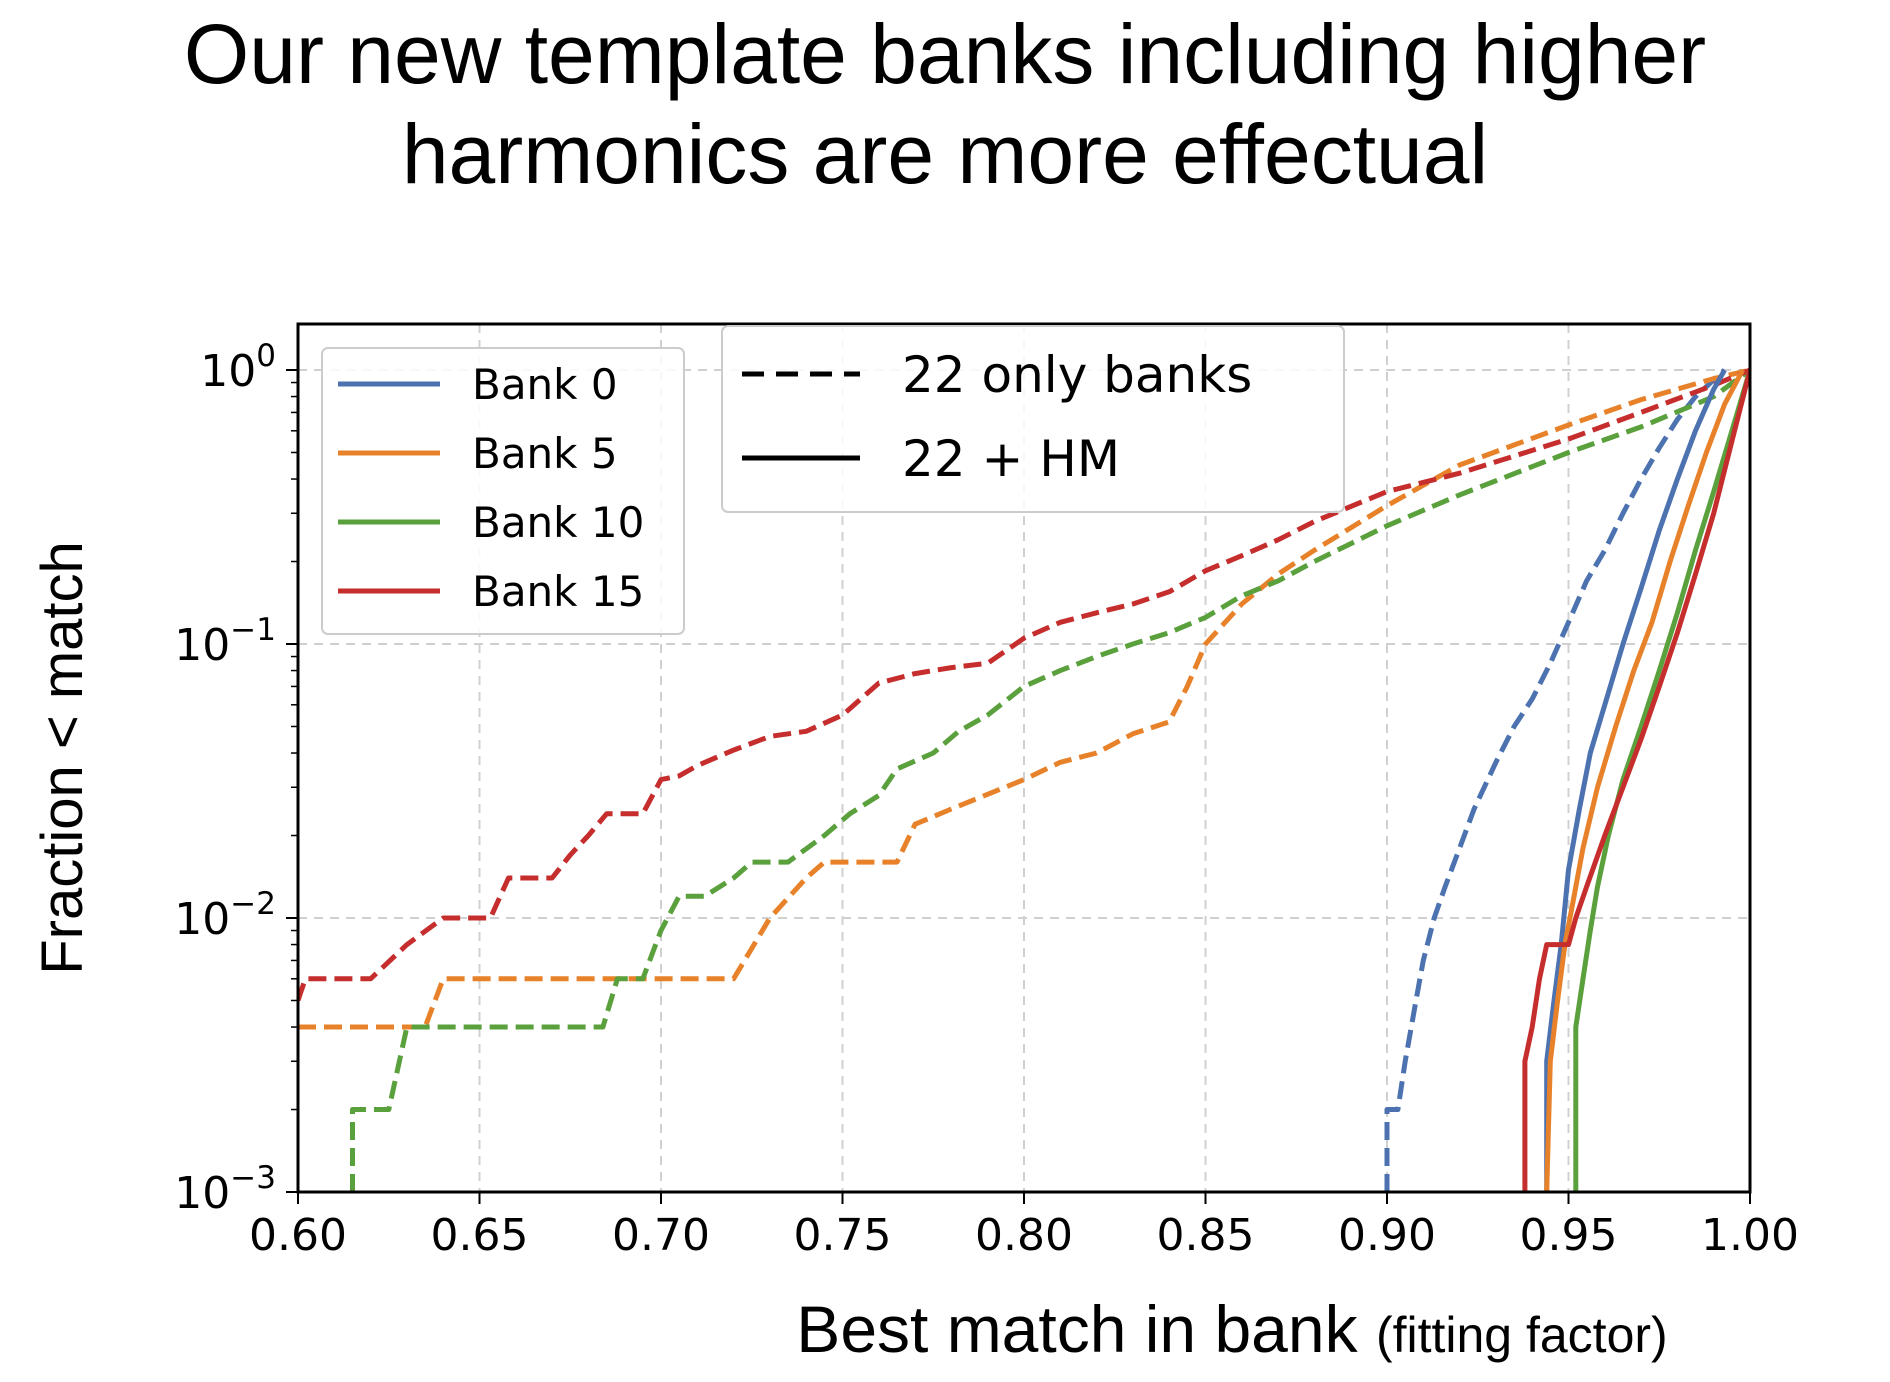 The image size is (1890, 1382). I want to click on color-legend-label: Bank 5, so click(545, 453).